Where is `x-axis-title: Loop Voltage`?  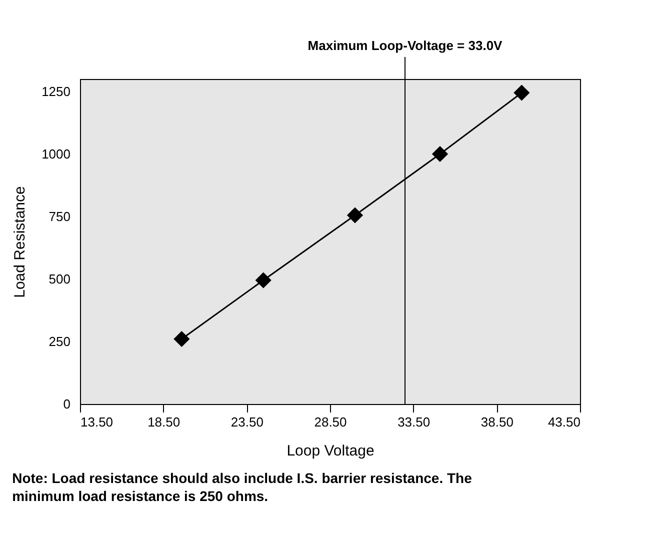
x-axis-title: Loop Voltage is located at coordinates (330, 451).